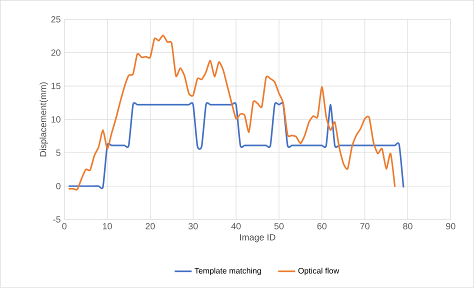 This screenshot has width=474, height=288. Describe the element at coordinates (365, 226) in the screenshot. I see `x-tick-label: 70` at that location.